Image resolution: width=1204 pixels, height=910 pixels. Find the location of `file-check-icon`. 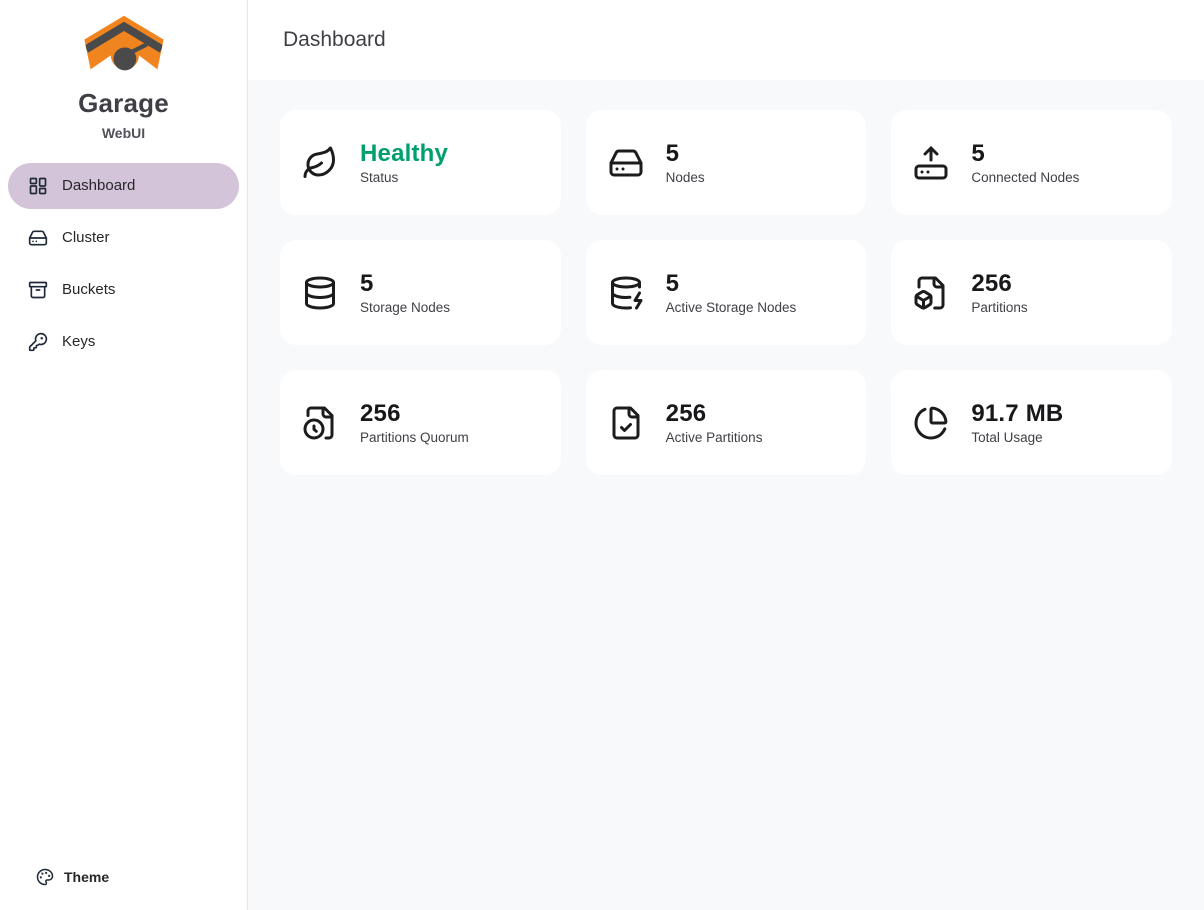

file-check-icon is located at coordinates (626, 423).